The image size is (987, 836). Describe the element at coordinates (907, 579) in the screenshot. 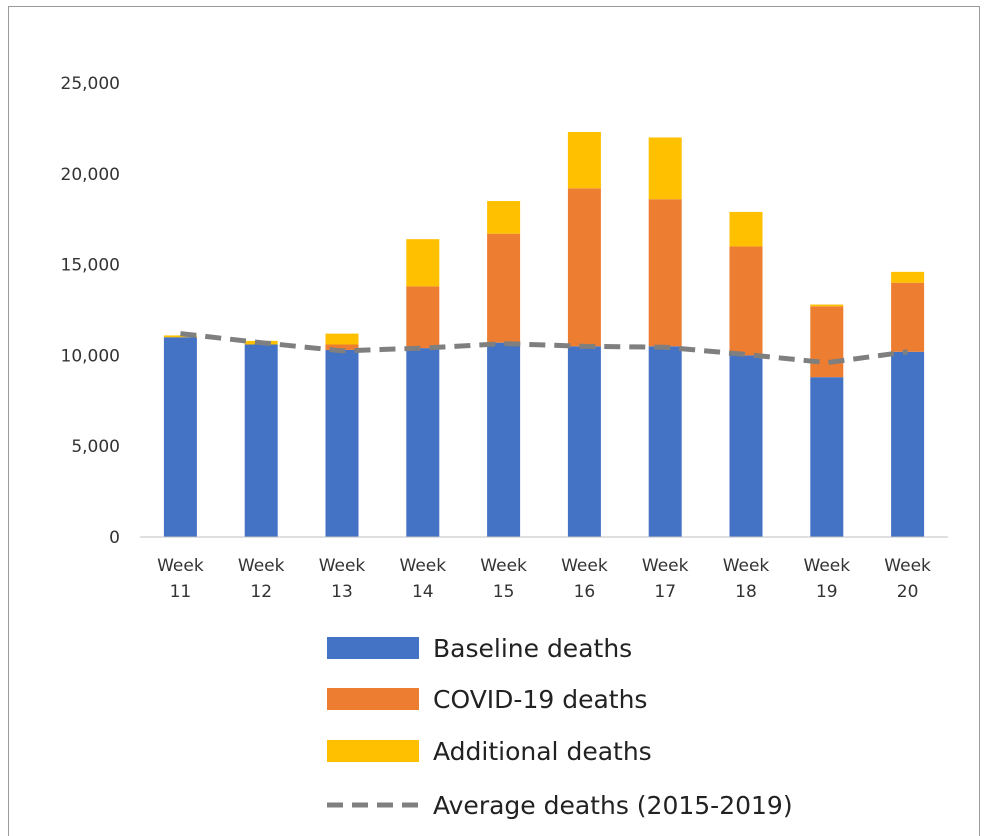

I see `x-tick-label: Week 20` at that location.